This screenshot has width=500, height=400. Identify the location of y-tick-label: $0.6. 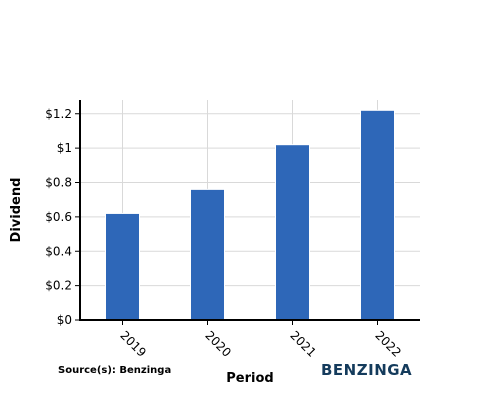
(58, 217).